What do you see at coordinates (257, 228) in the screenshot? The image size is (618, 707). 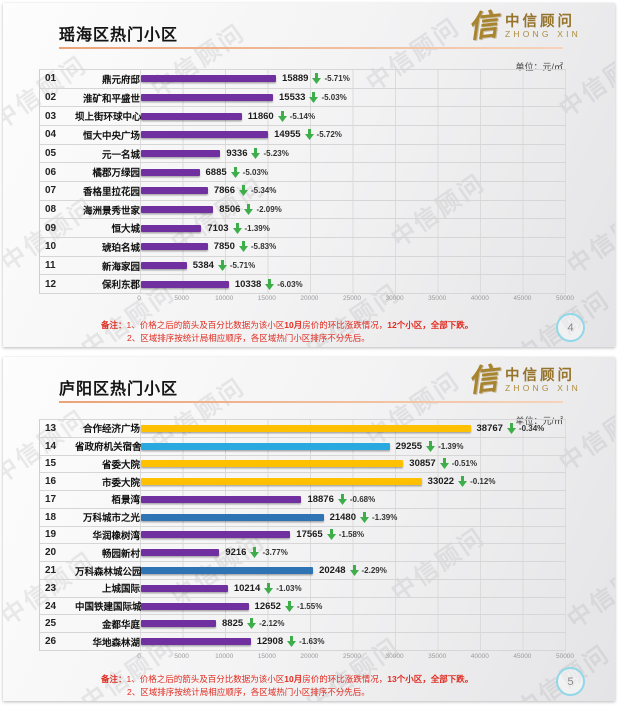 I see `change-percent: -1.39%` at bounding box center [257, 228].